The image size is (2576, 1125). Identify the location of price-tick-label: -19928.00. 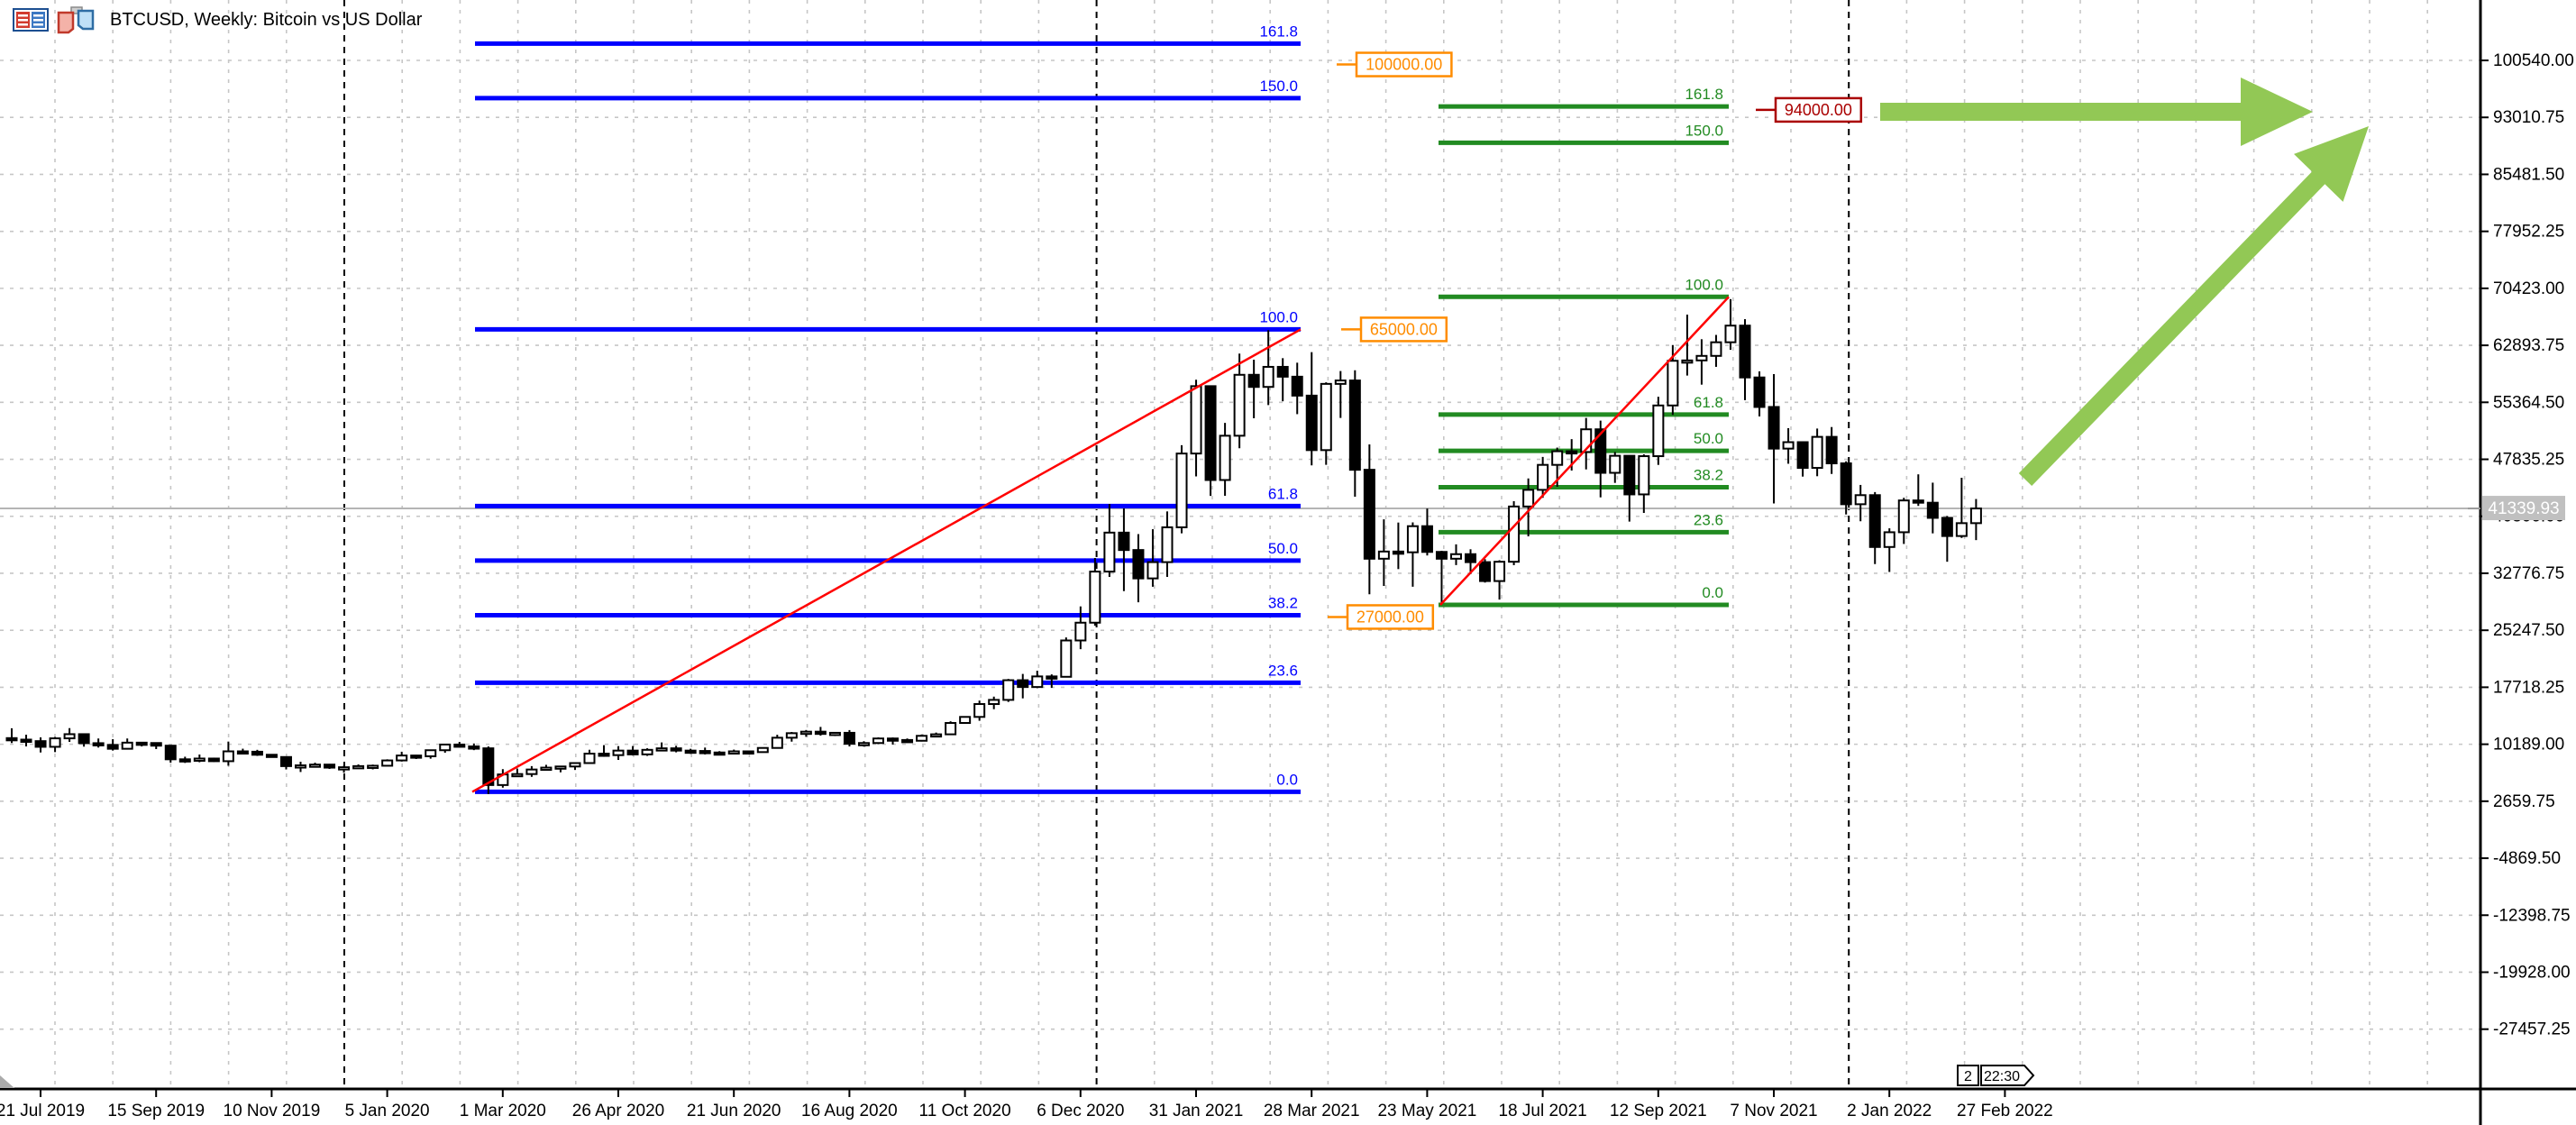
(2532, 972).